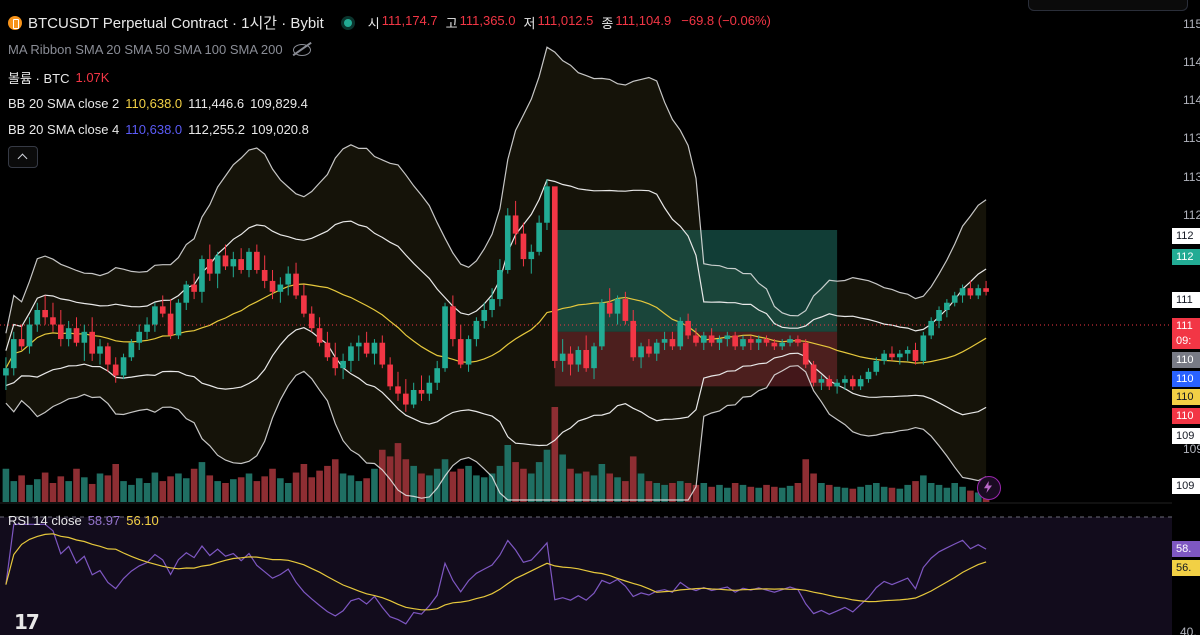  Describe the element at coordinates (45, 520) in the screenshot. I see `rsi-label: RSI 14 close` at that location.